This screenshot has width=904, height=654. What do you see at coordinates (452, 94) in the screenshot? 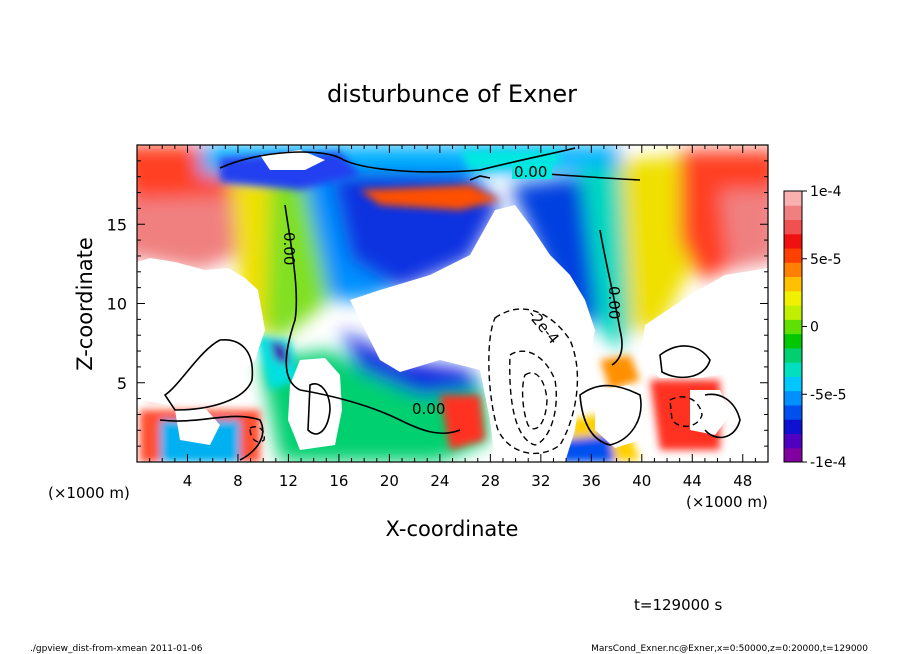
I see `chart-title: disturbunce of Exner` at bounding box center [452, 94].